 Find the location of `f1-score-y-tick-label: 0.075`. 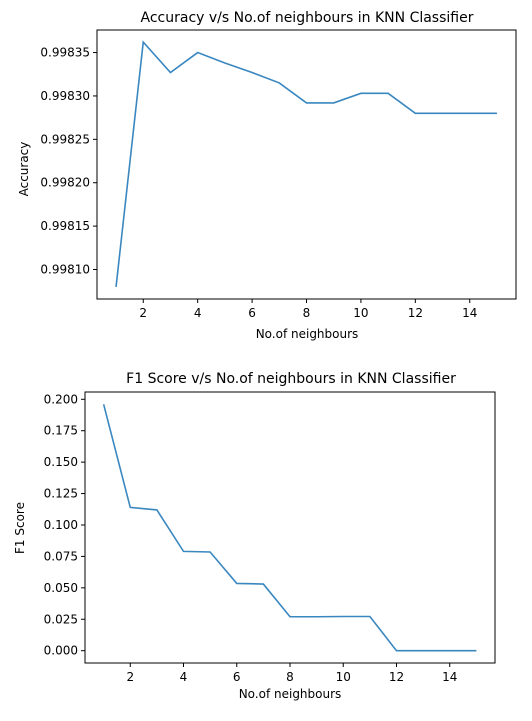

f1-score-y-tick-label: 0.075 is located at coordinates (61, 556).